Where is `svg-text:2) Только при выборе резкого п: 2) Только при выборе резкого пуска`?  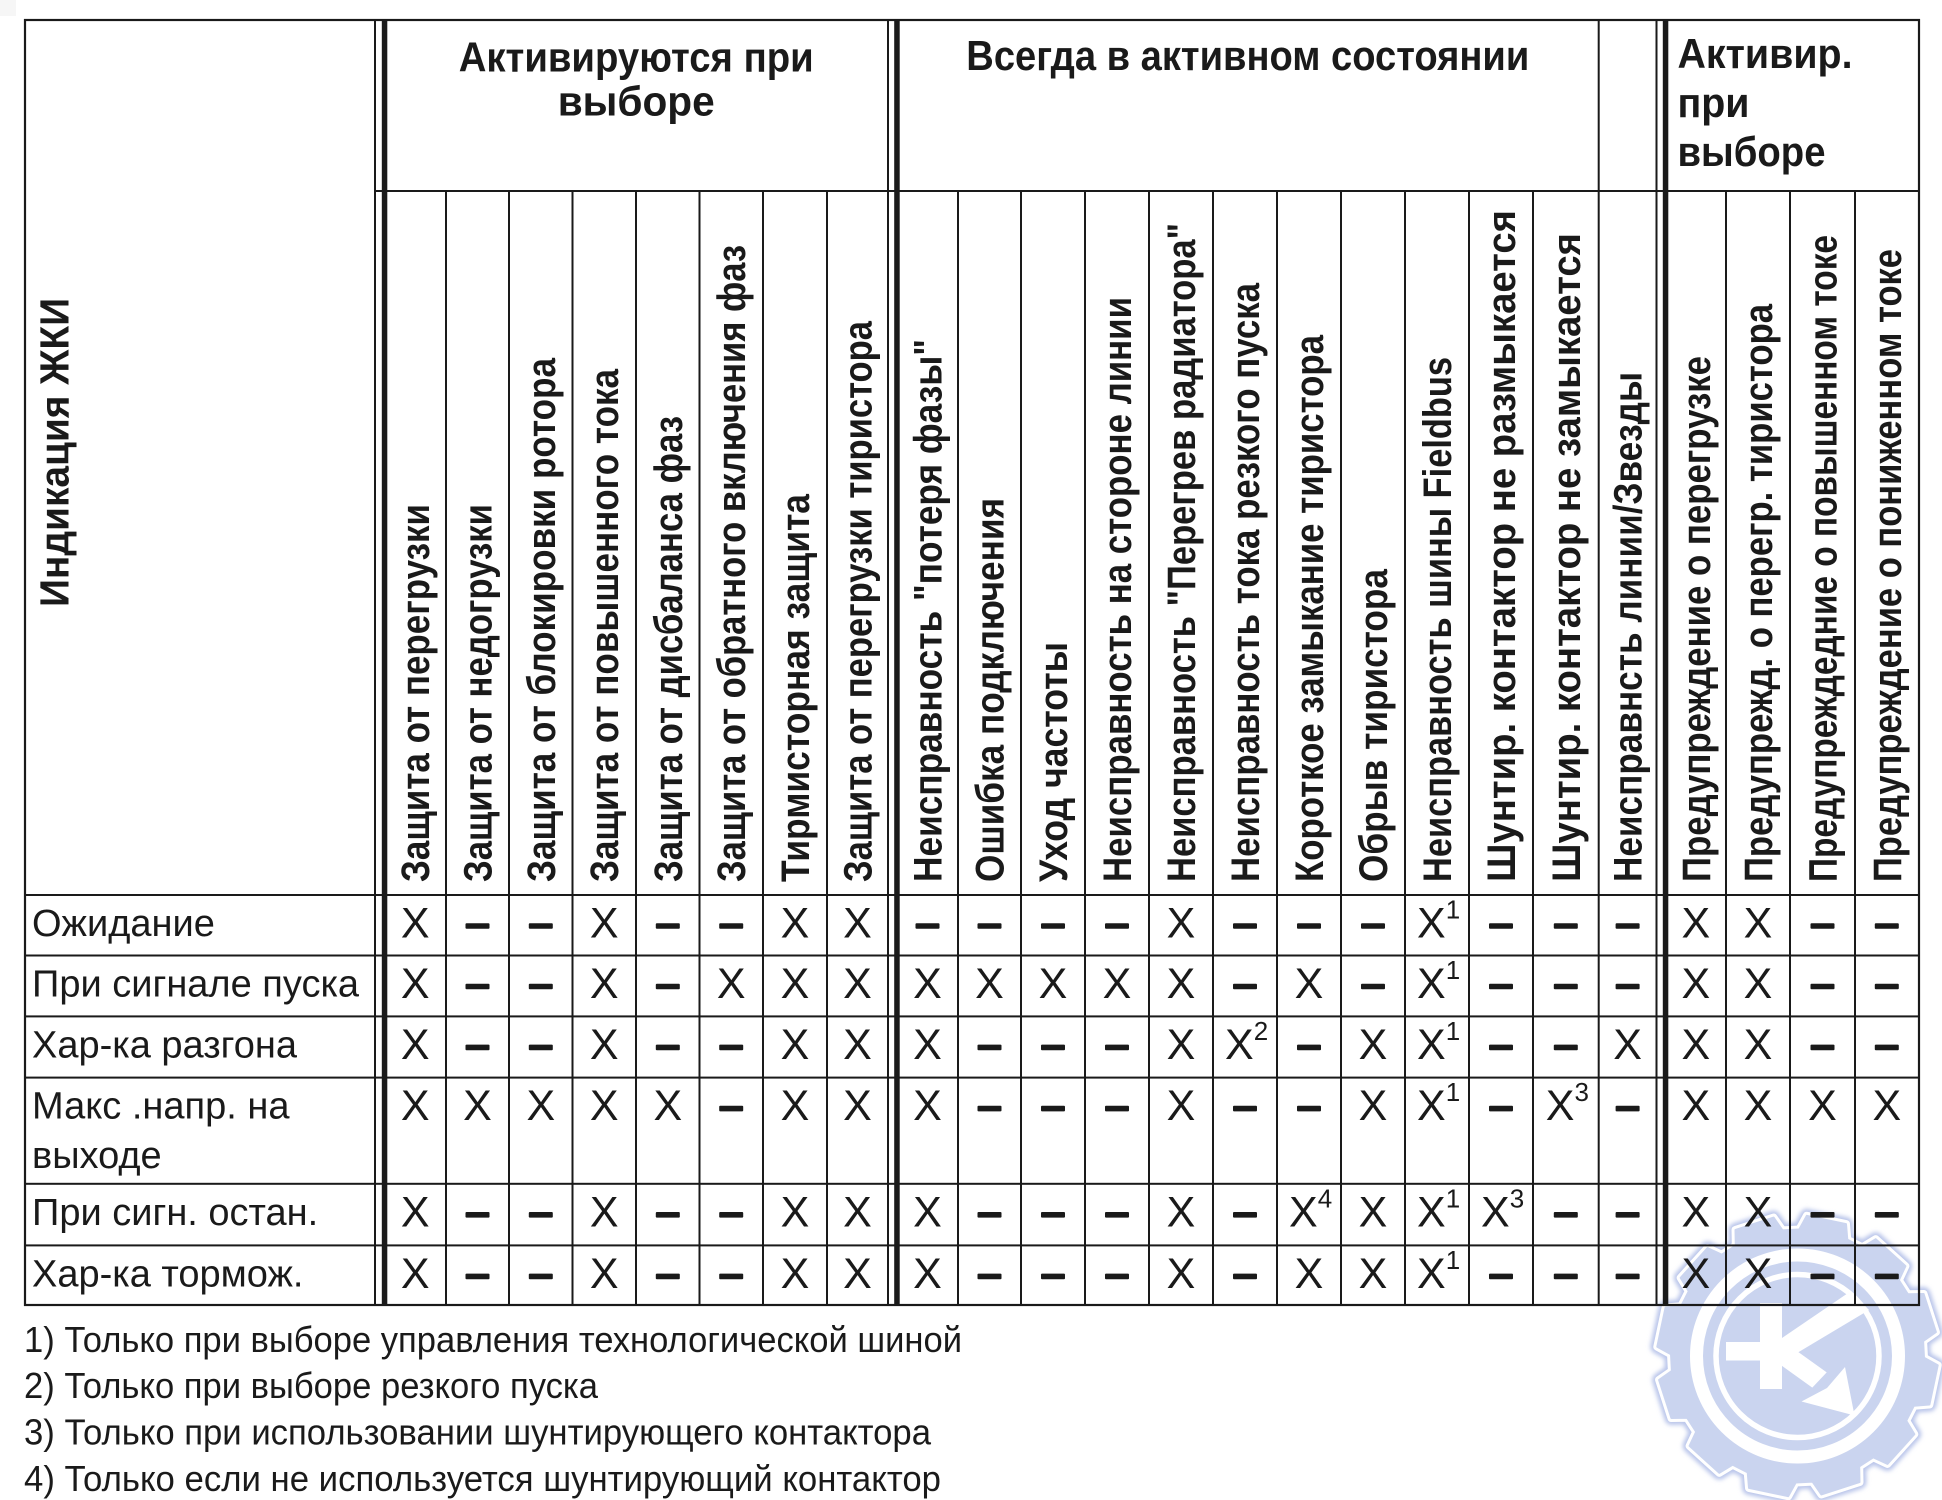 svg-text:2) Только при выборе резкого п: 2) Только при выборе резкого пуска is located at coordinates (311, 1385).